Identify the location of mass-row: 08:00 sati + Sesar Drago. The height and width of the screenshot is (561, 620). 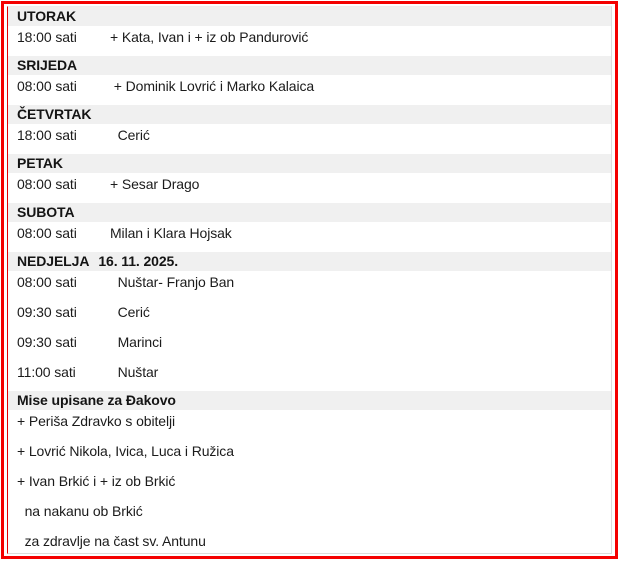
(309, 188).